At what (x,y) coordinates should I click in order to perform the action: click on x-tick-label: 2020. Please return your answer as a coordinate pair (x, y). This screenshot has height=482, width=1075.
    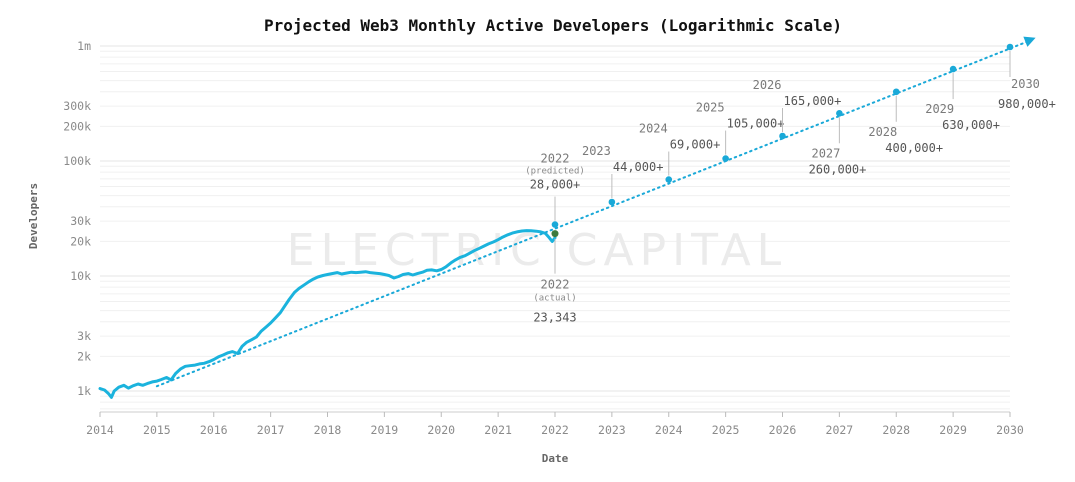
    Looking at the image, I should click on (441, 430).